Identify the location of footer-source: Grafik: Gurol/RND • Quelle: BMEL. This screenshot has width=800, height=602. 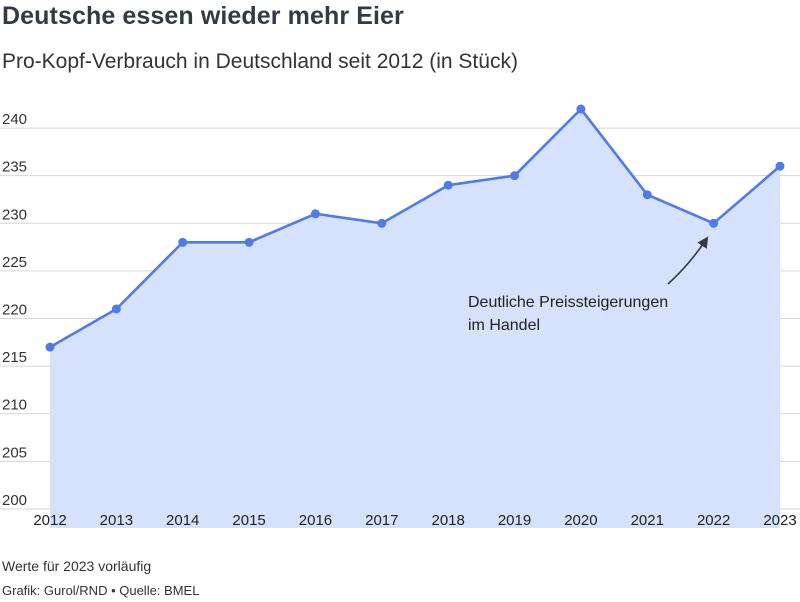
(101, 590).